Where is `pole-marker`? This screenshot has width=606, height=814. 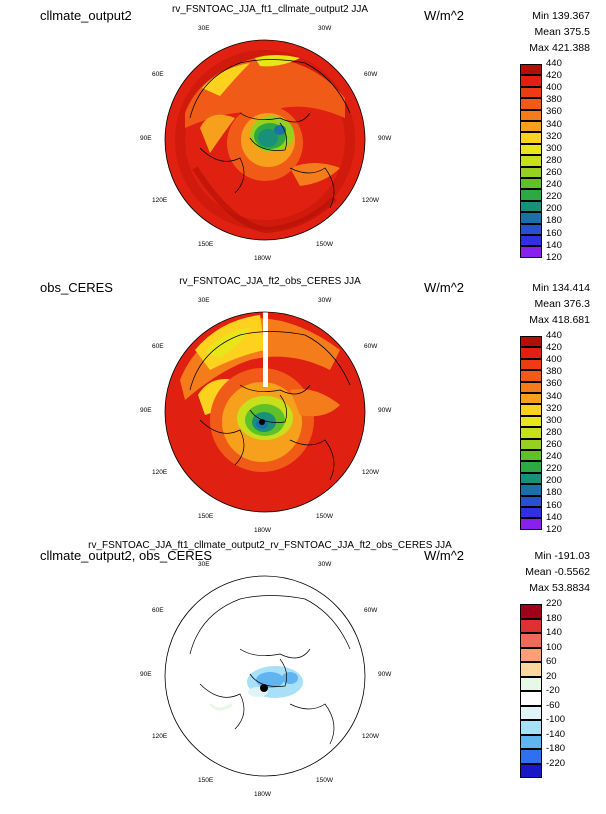 pole-marker is located at coordinates (264, 688).